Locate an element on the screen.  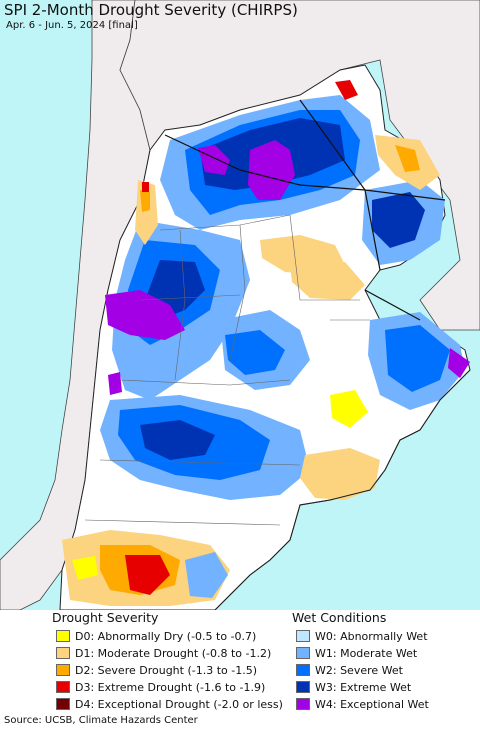
drought-legend-item: D4: Exceptional Drought (-2.0 or less) is located at coordinates (169, 704).